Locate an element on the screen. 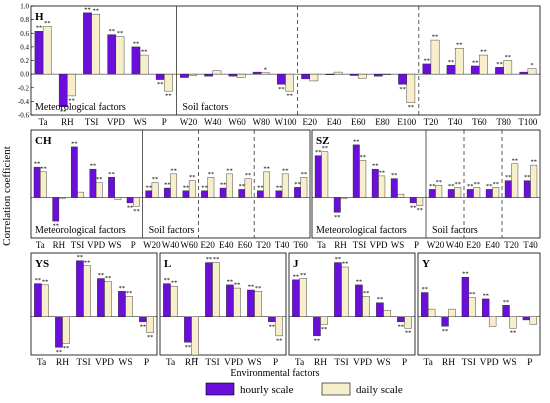 This screenshot has width=550, height=403. bar-Y-RH-hourly is located at coordinates (445, 321).